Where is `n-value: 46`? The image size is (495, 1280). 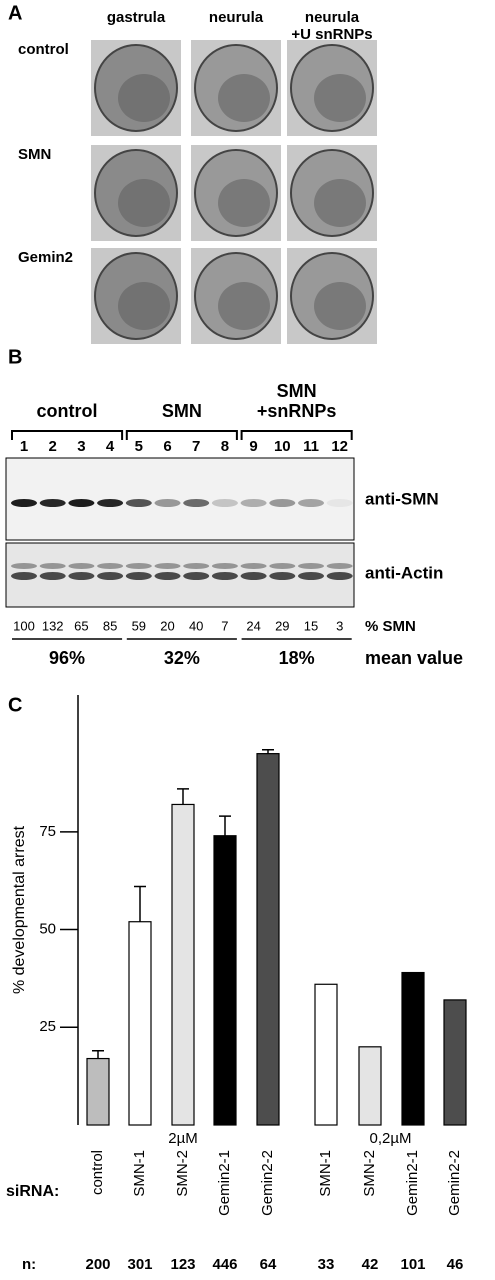
n-value: 46 is located at coordinates (455, 1264).